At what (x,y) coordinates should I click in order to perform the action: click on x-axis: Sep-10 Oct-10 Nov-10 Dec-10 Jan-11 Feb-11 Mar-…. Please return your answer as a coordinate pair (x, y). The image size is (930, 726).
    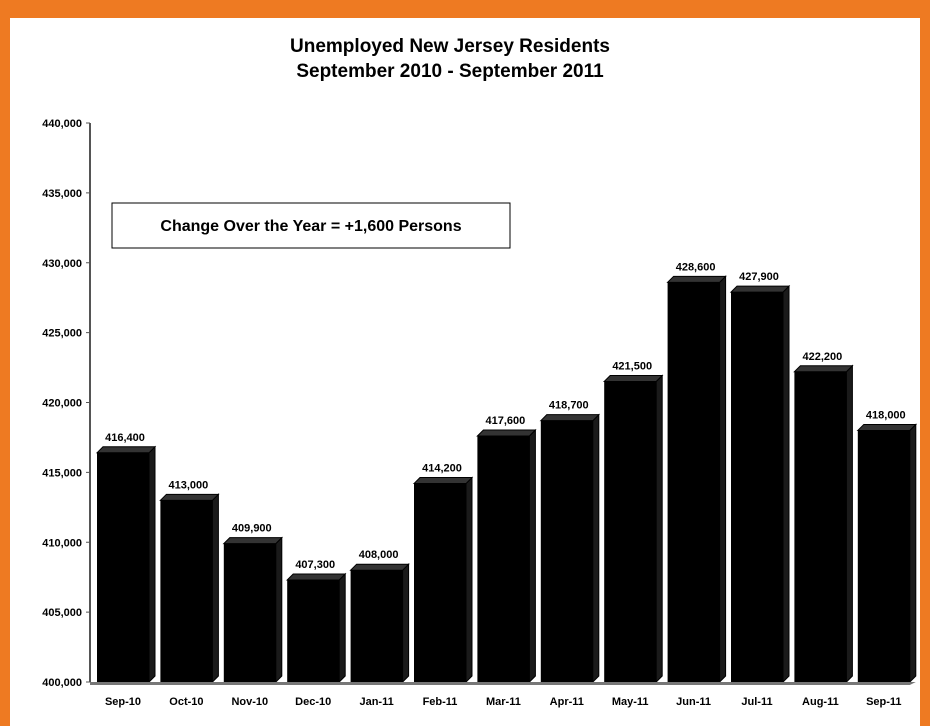
    Looking at the image, I should click on (503, 695).